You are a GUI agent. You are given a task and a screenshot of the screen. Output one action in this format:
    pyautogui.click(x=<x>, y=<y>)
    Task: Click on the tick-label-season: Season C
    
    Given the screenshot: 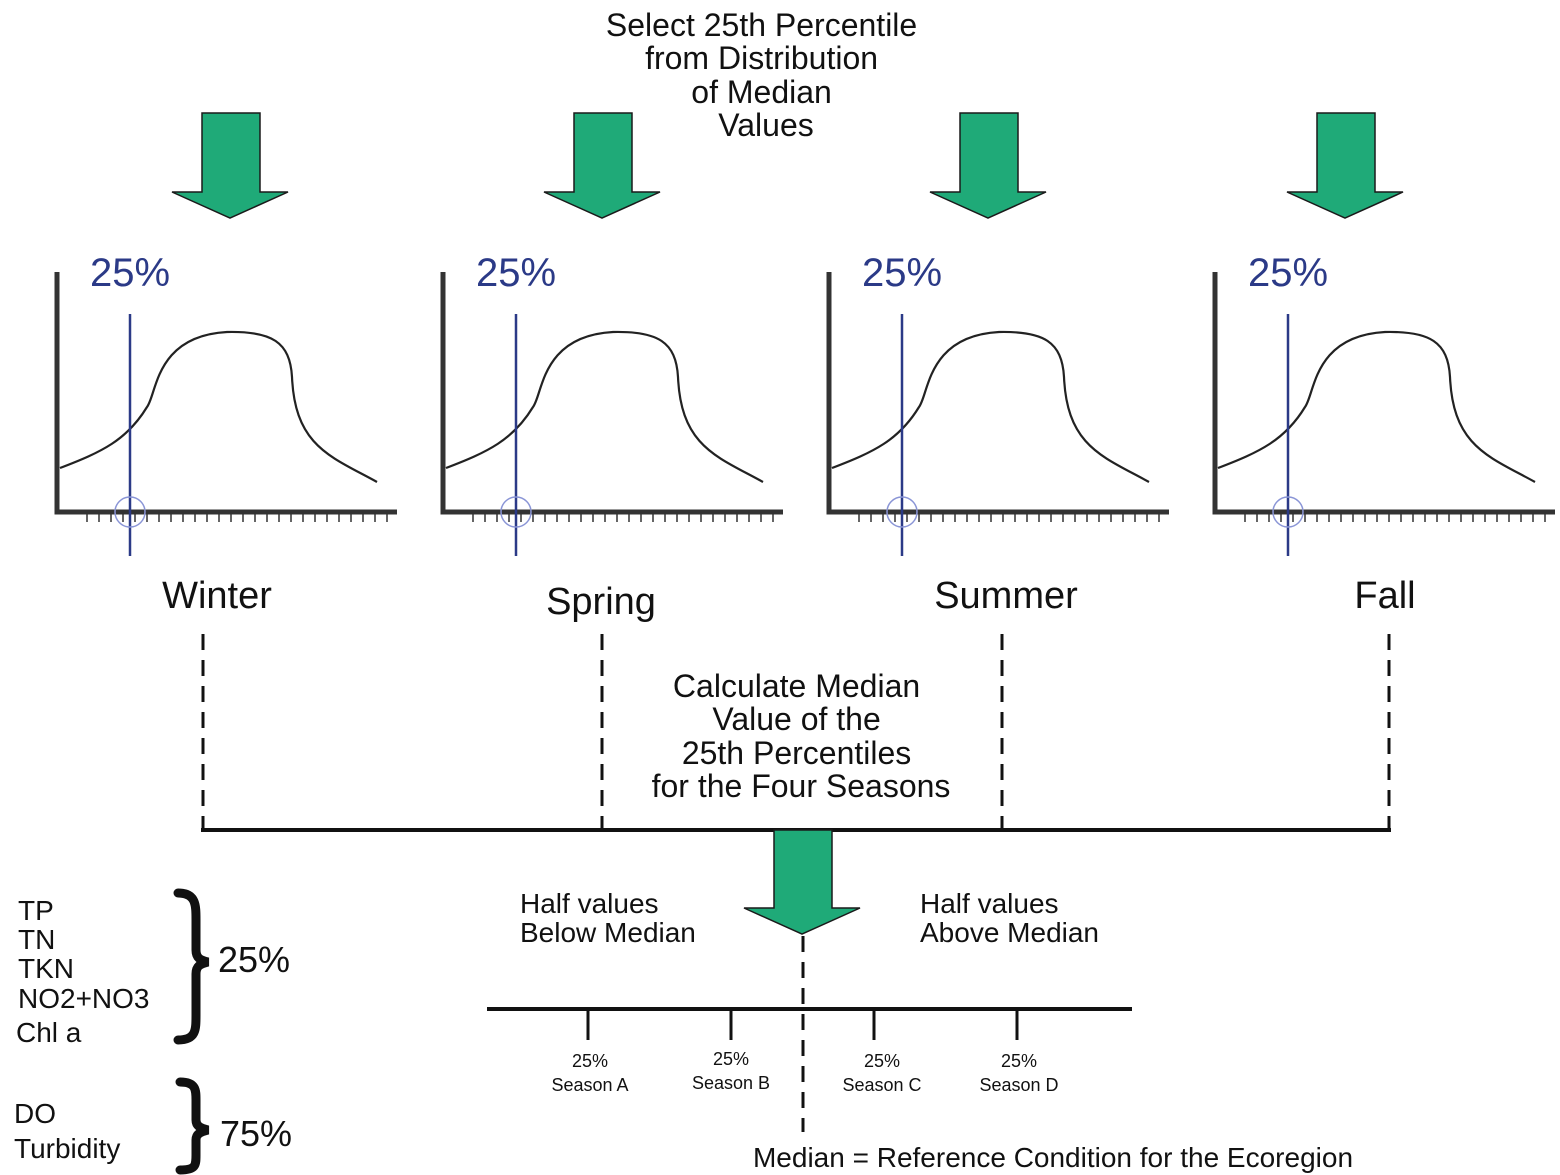 What is the action you would take?
    pyautogui.click(x=881, y=1085)
    